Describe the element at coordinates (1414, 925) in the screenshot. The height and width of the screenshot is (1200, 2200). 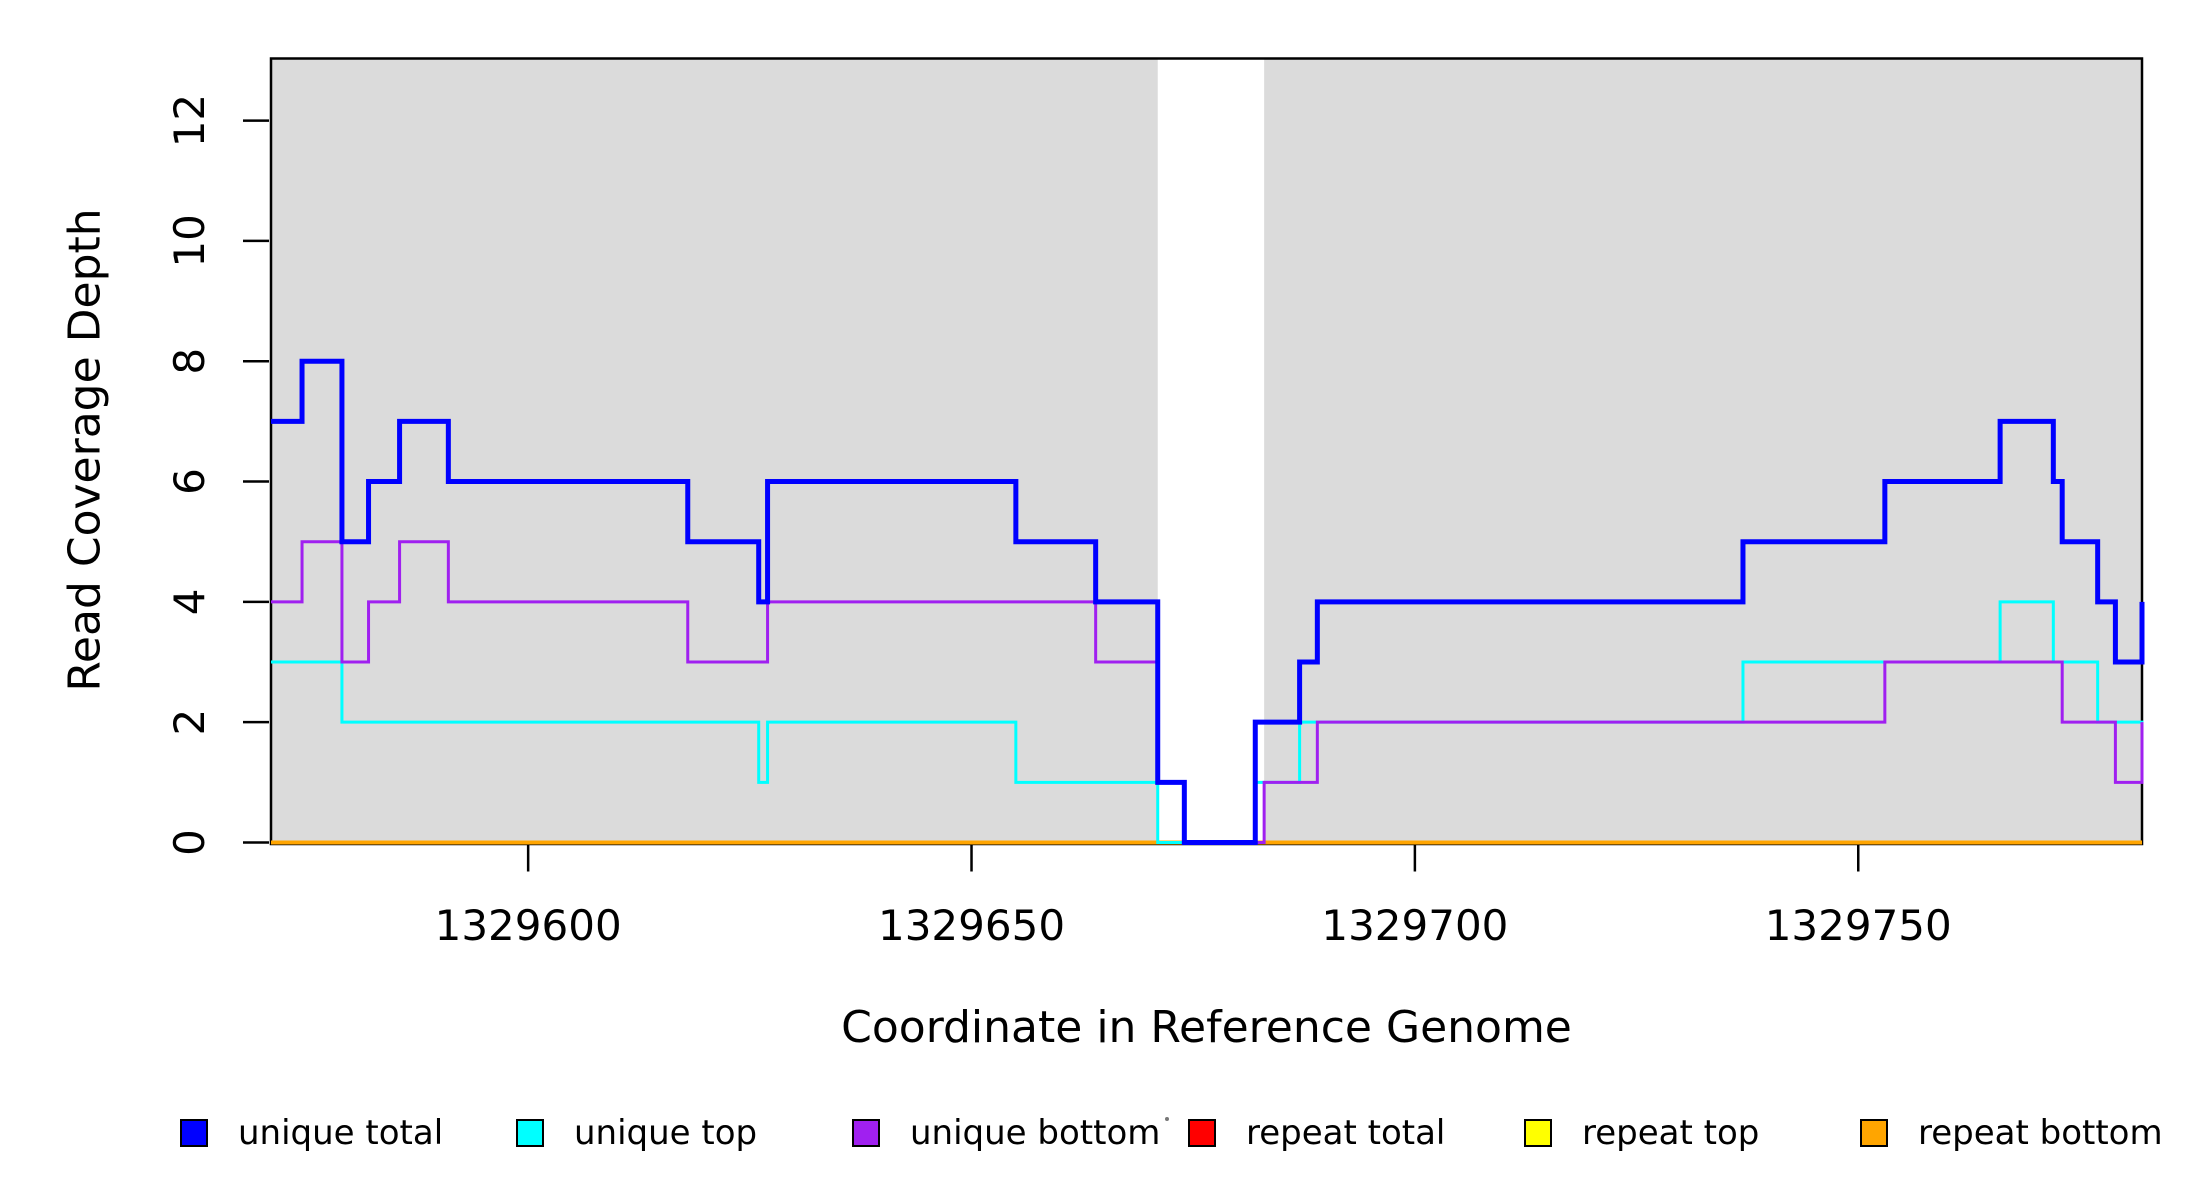
I see `x-tick-label: 1329700` at that location.